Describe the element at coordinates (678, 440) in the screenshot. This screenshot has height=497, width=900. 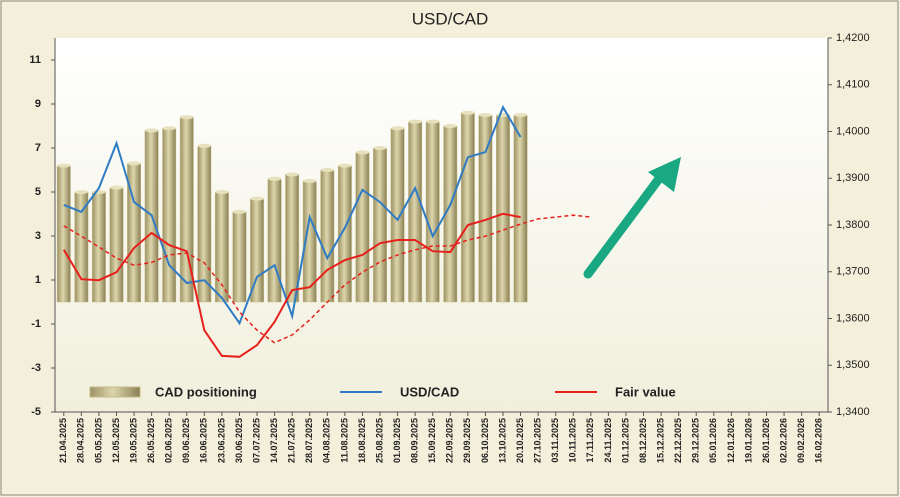
I see `x-tick-label: 22.12.2025` at that location.